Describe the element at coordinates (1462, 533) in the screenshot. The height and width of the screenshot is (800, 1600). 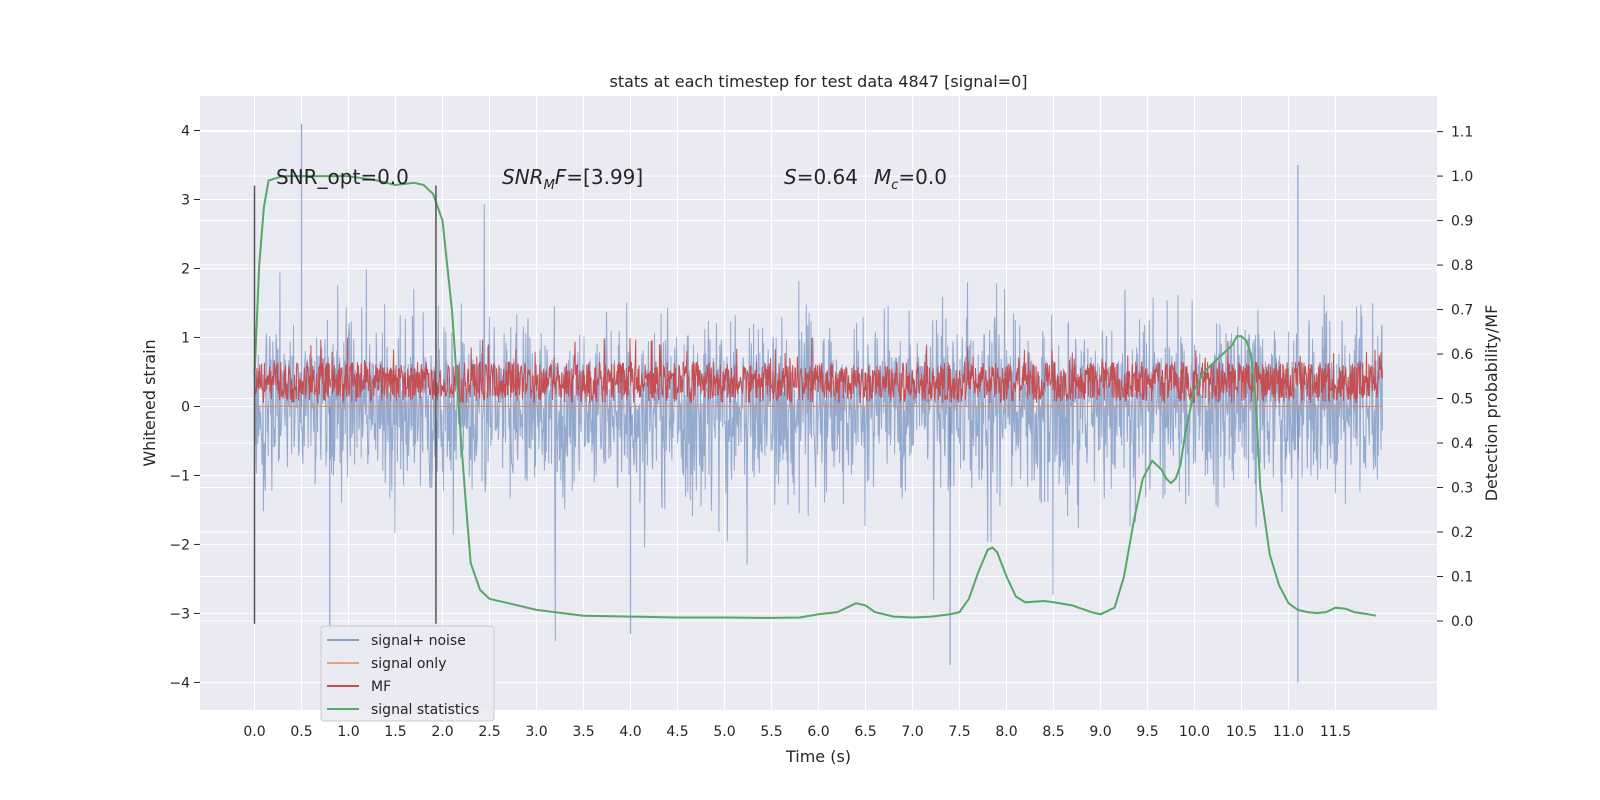
I see `y-right-tick-label: 0.2` at that location.